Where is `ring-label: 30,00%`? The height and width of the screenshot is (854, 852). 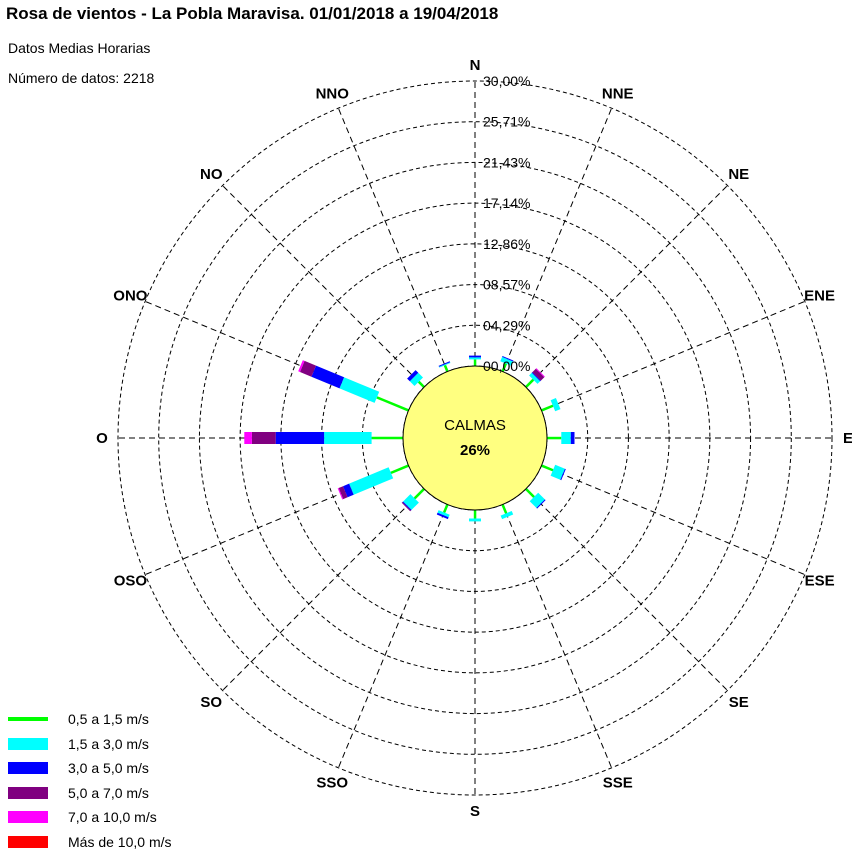 ring-label: 30,00% is located at coordinates (506, 81).